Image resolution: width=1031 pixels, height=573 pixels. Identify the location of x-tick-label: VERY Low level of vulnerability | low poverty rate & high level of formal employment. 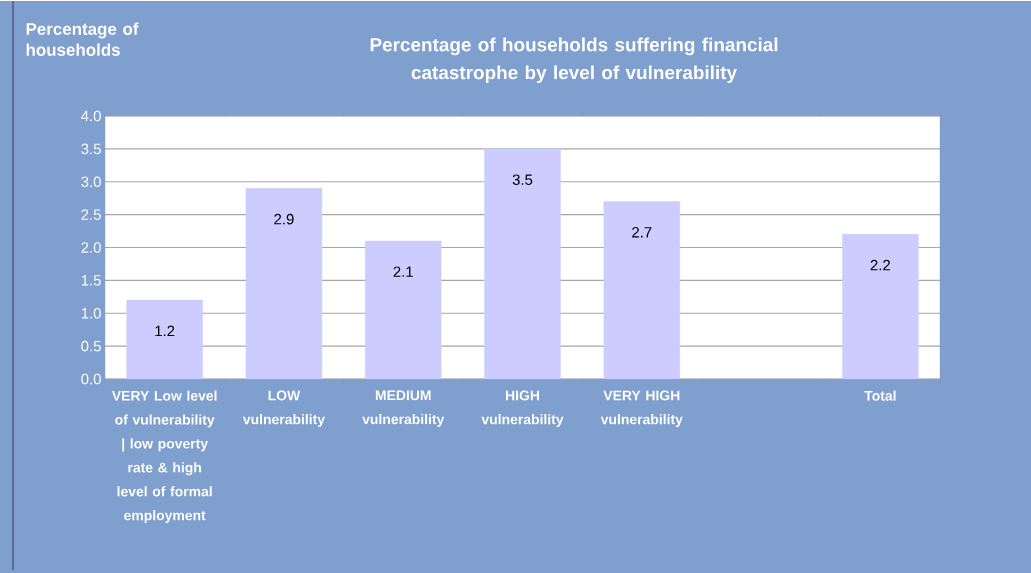
(164, 457).